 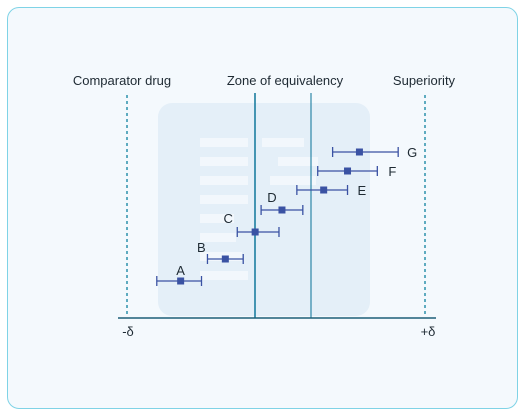 I want to click on point-estimate-b, so click(x=225, y=259).